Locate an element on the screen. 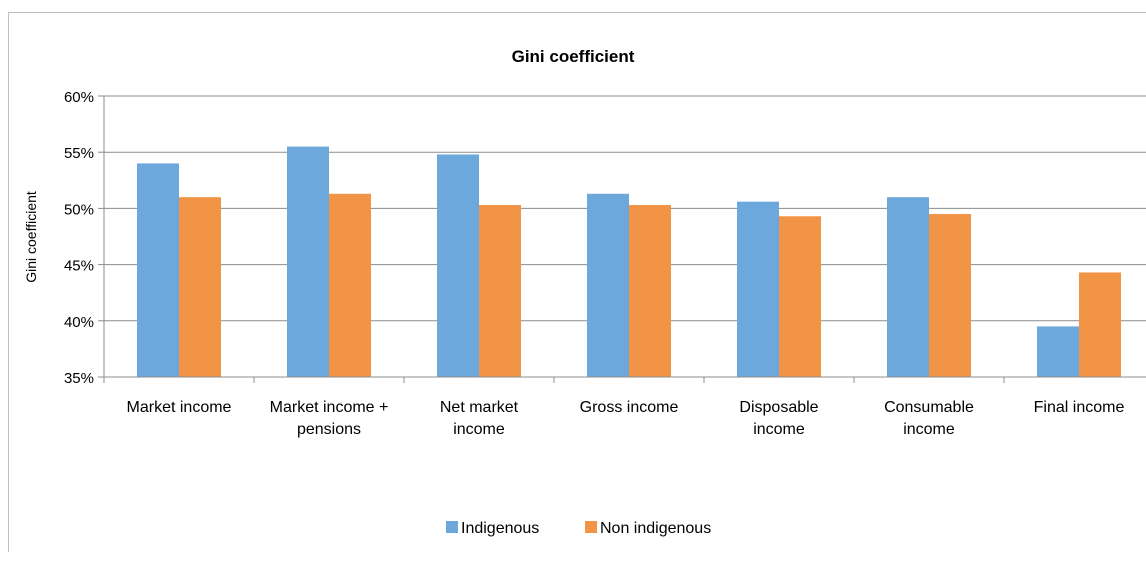  x-tick-label: Gross income is located at coordinates (629, 407).